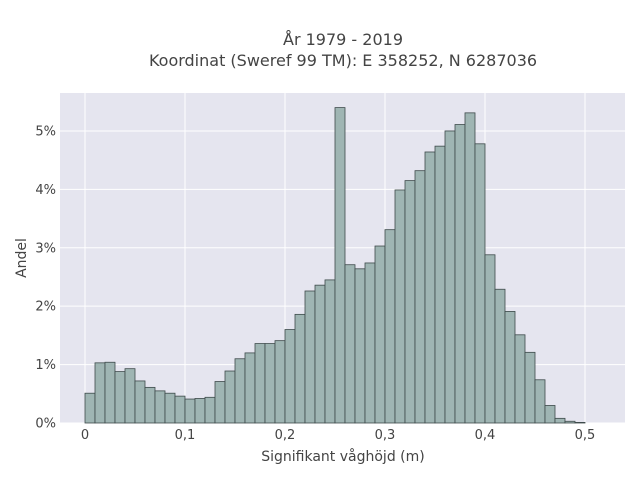 The image size is (640, 480). Describe the element at coordinates (45, 190) in the screenshot. I see `y-tick-label: 4%` at that location.